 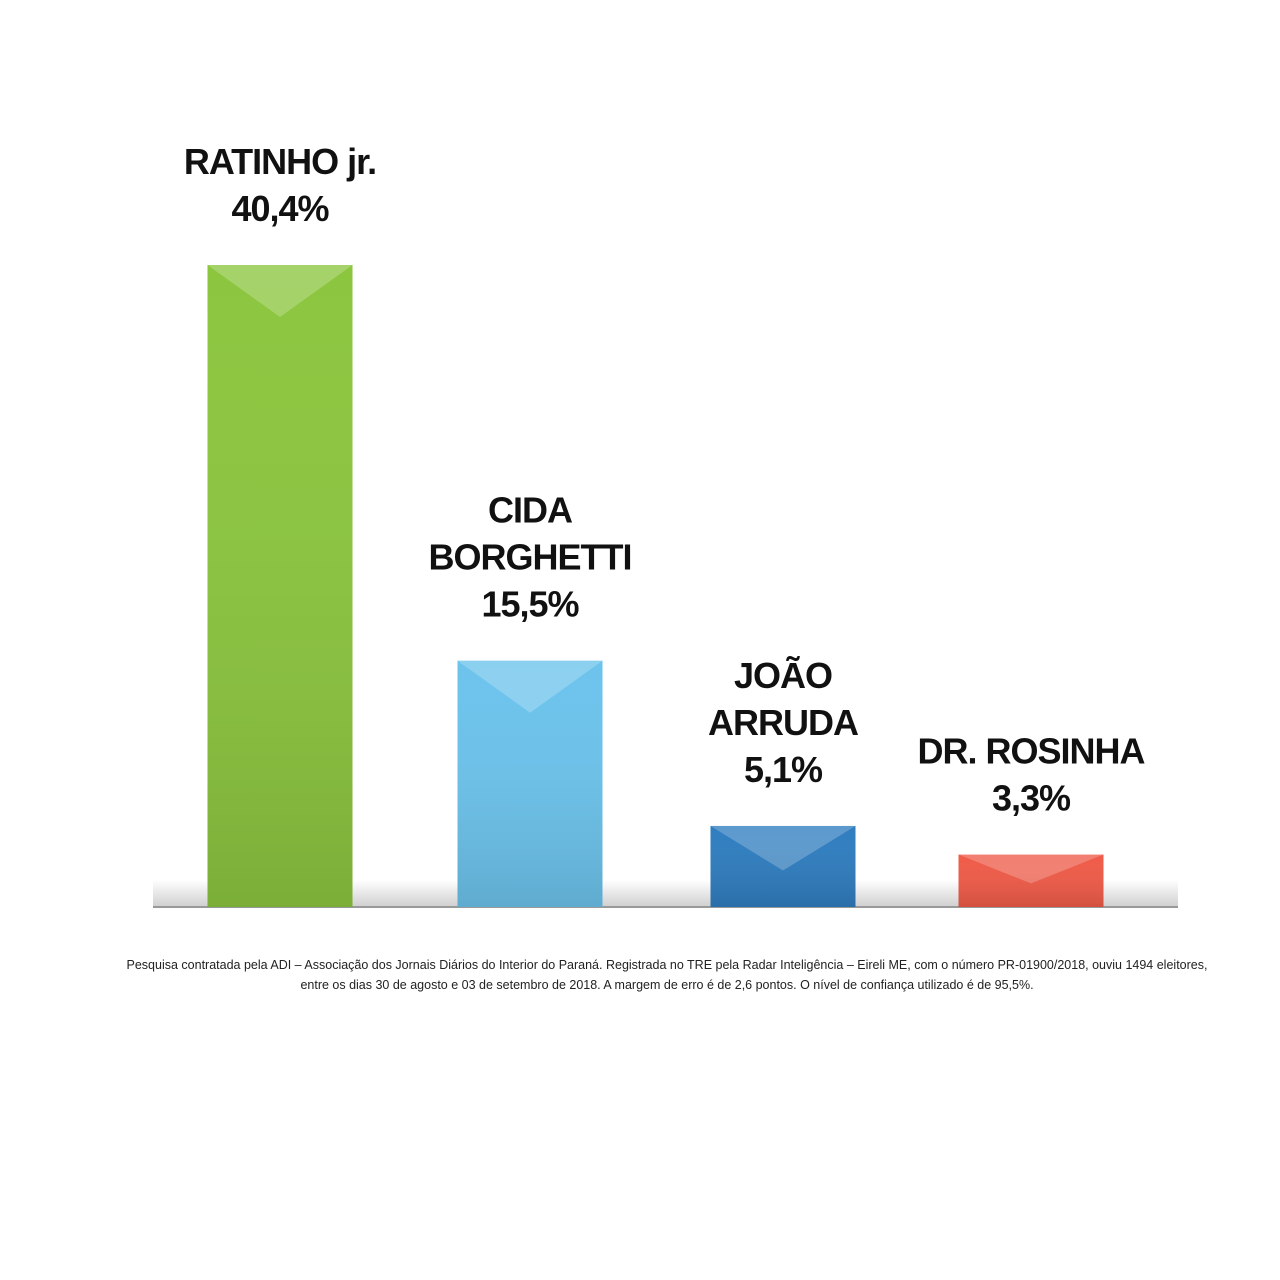 What do you see at coordinates (783, 675) in the screenshot?
I see `category-label: JOÃO` at bounding box center [783, 675].